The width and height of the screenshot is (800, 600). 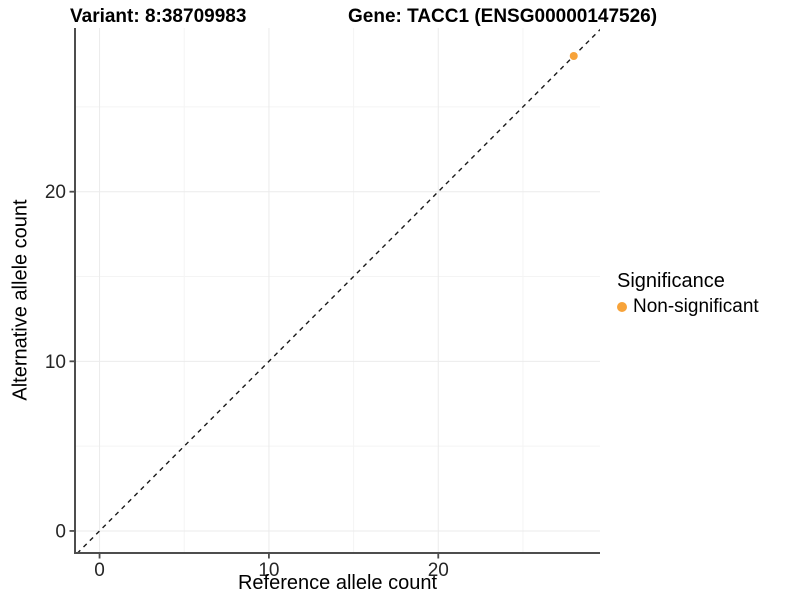 I want to click on x-tick-label: 0, so click(x=99, y=570).